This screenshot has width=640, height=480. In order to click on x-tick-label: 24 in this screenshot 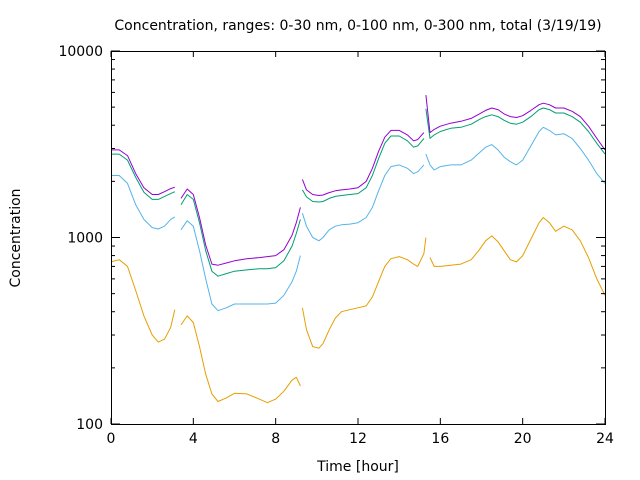, I will do `click(605, 439)`.